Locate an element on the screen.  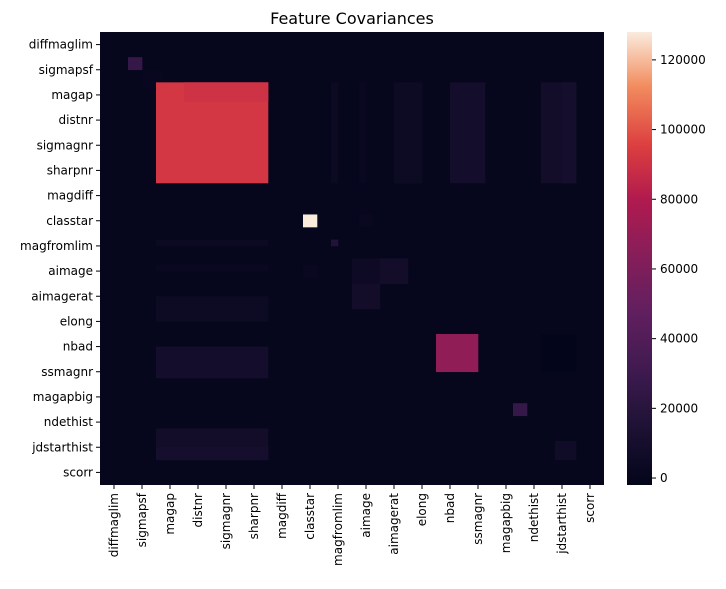
y-tick-label: distnr is located at coordinates (76, 120).